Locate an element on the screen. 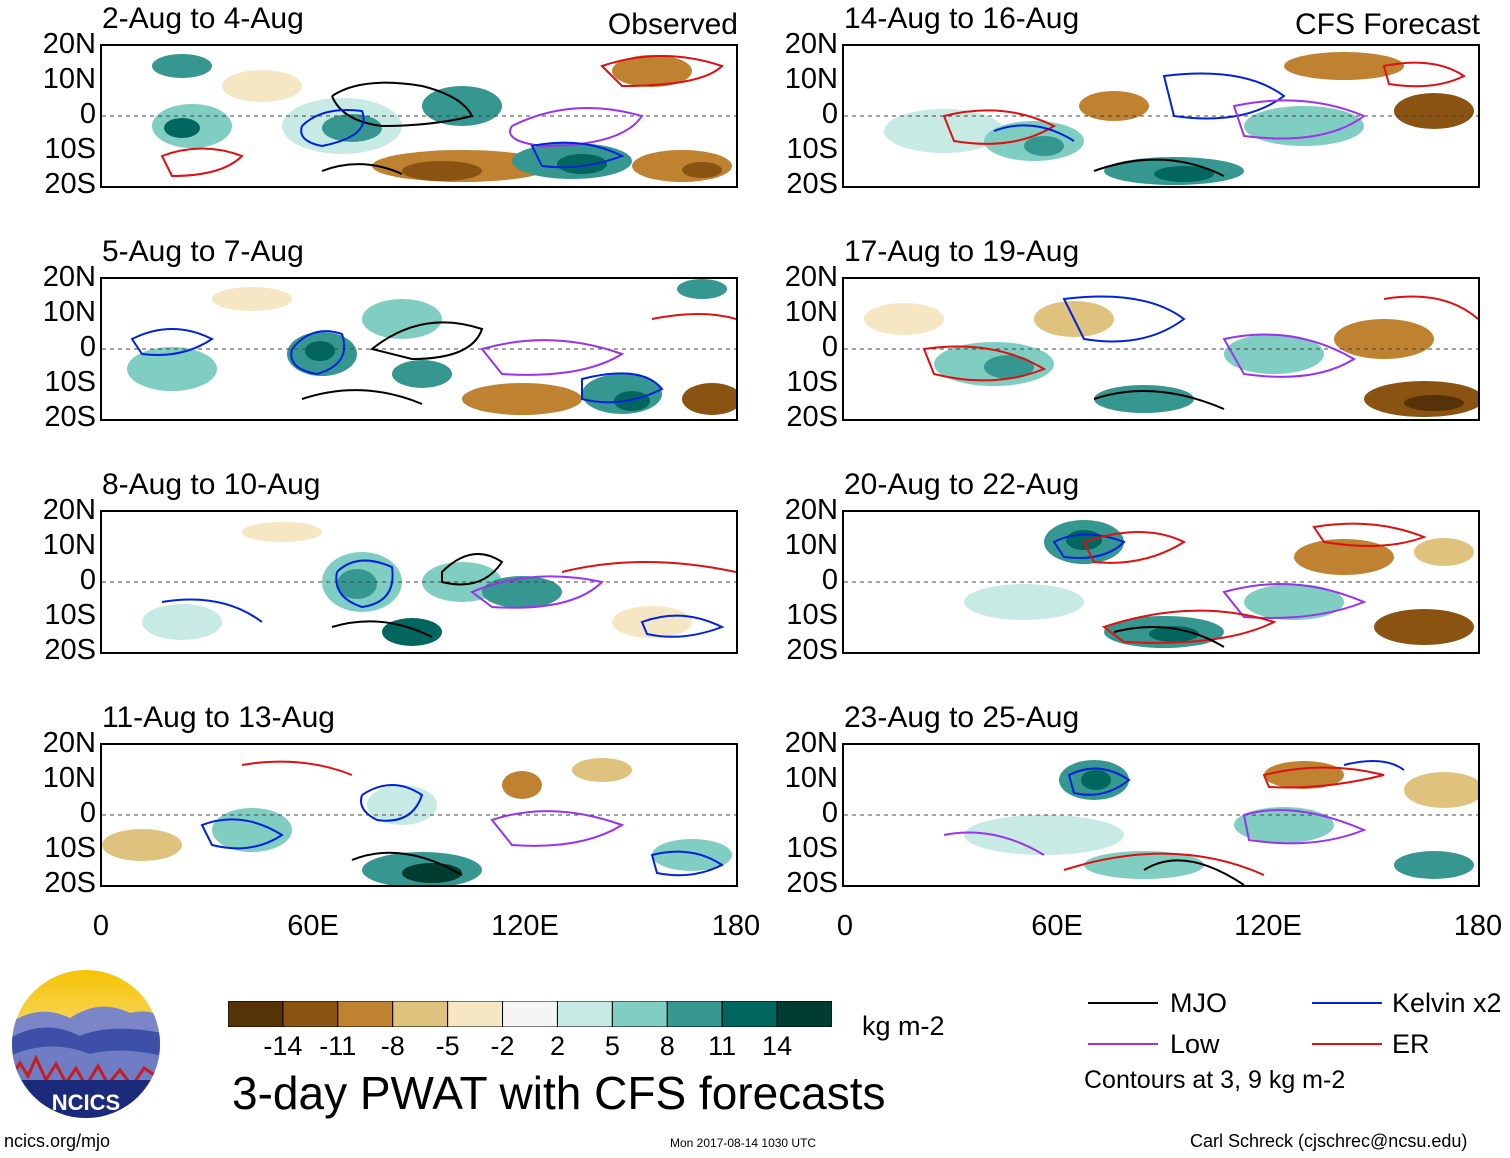  colorbar-label: 2 is located at coordinates (557, 1046).